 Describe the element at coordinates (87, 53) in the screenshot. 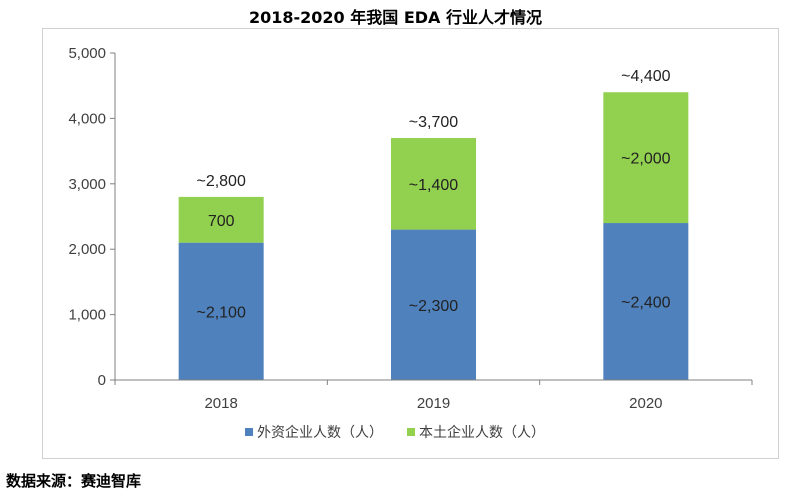

I see `y-tick-label: 5,000` at that location.